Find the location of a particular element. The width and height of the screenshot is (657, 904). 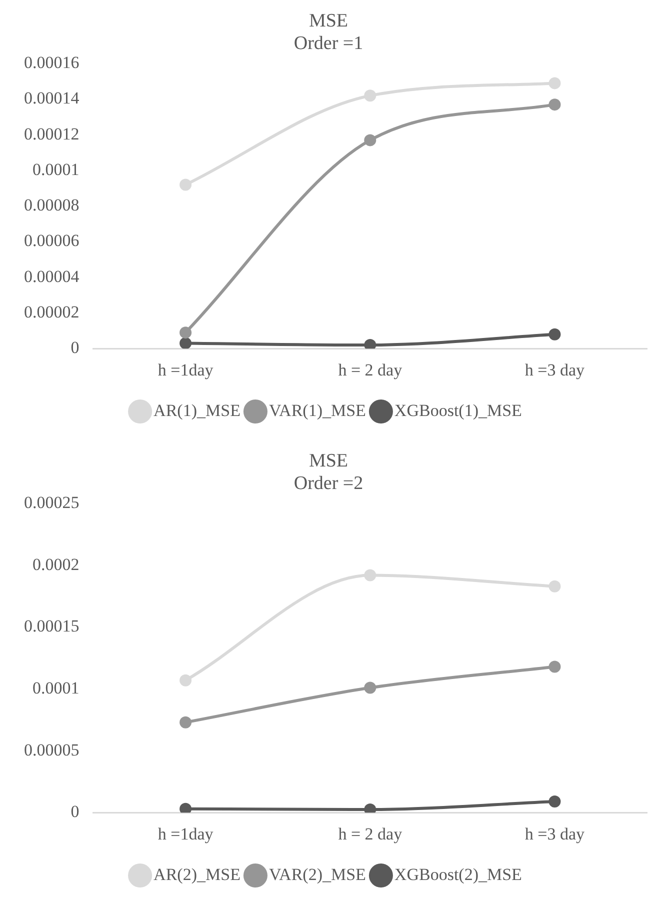

y-tick-label: 0.00005 is located at coordinates (52, 750).